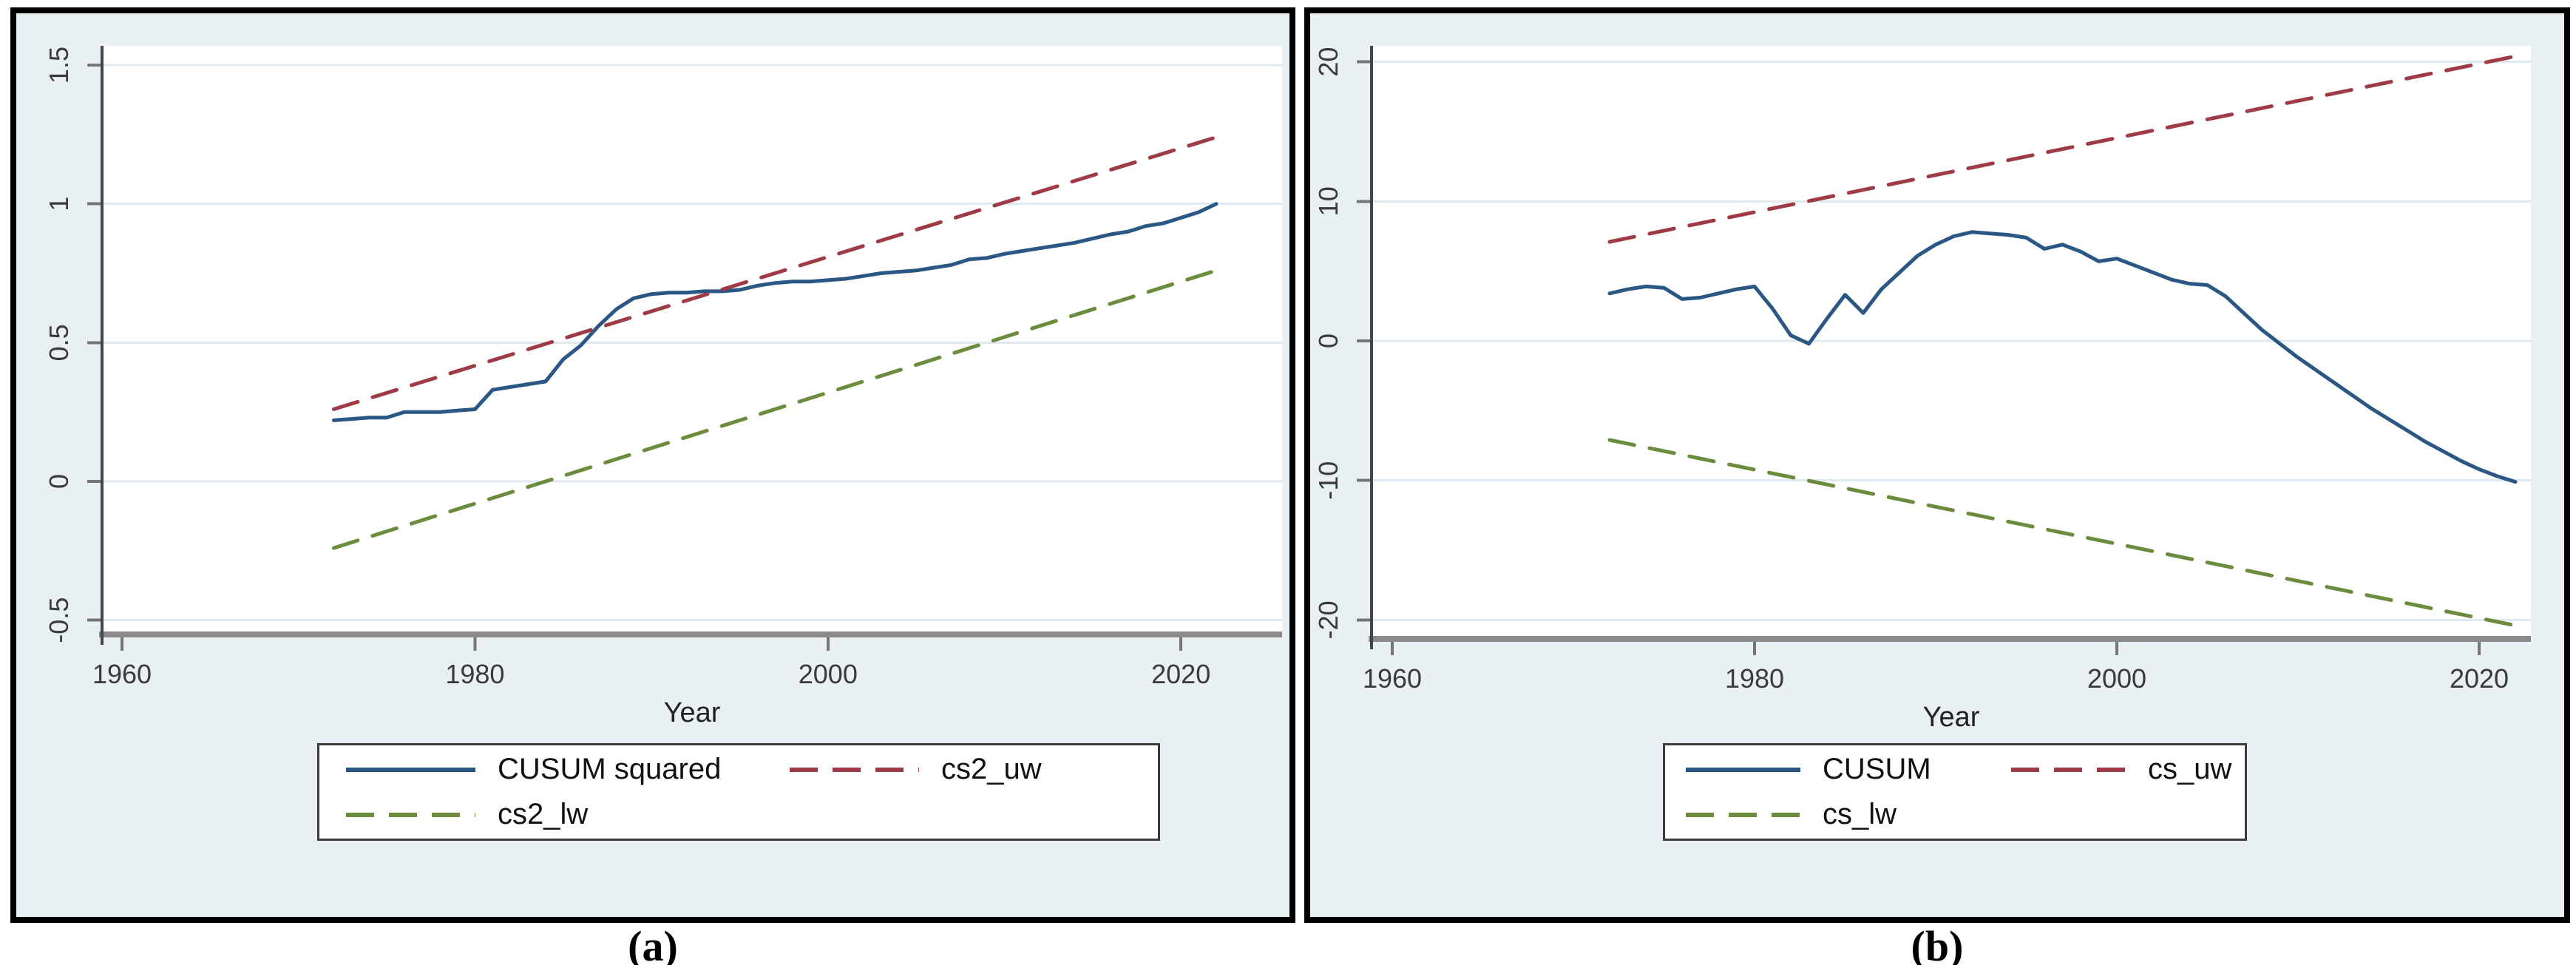  I want to click on series-cs2_uw, so click(774, 273).